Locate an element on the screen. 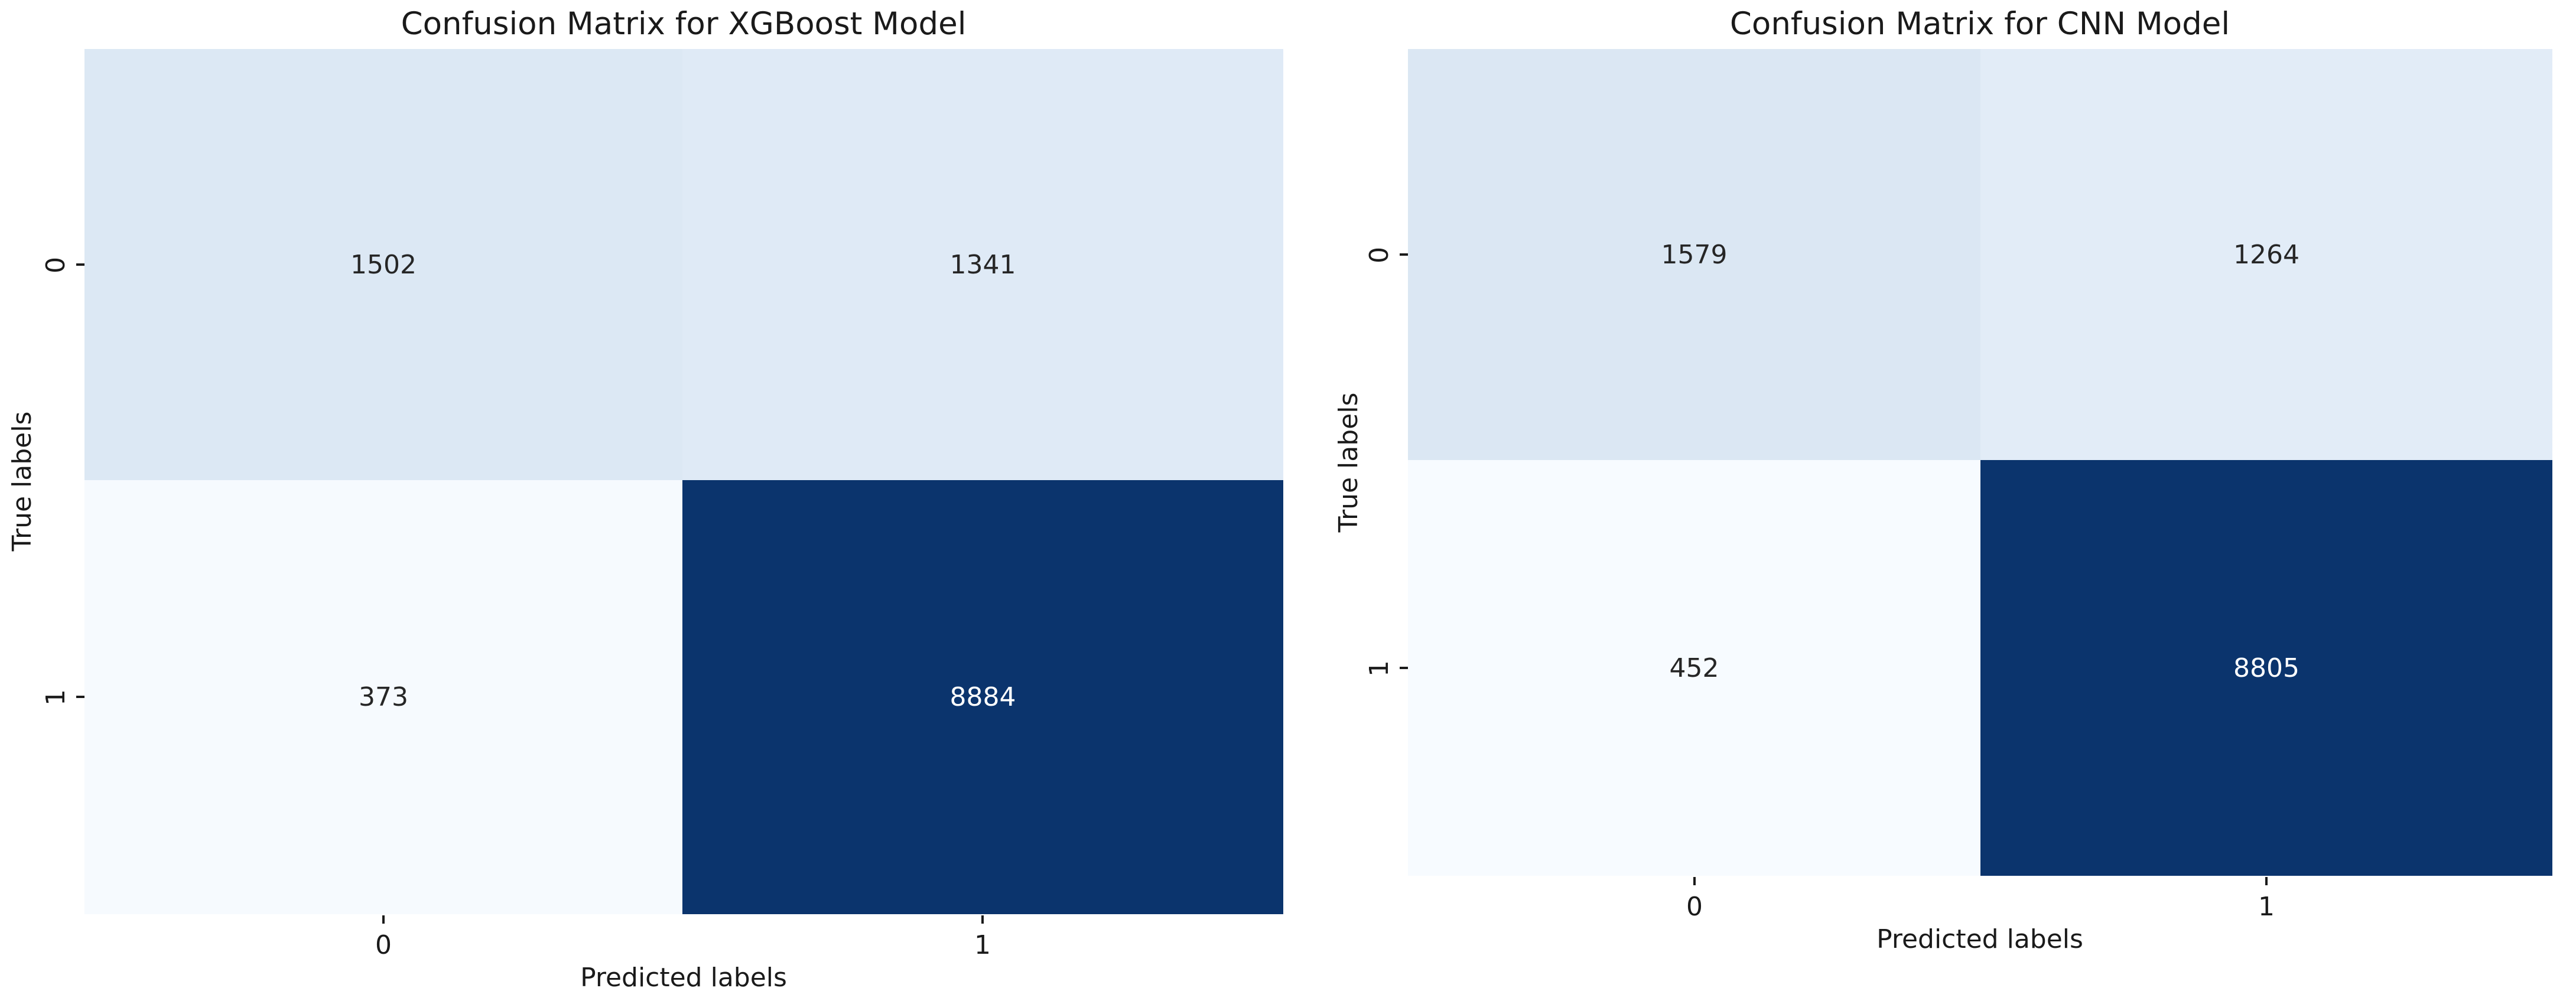 This screenshot has width=2576, height=1001. xgboost-cell-true0-pred1: 1341 is located at coordinates (983, 264).